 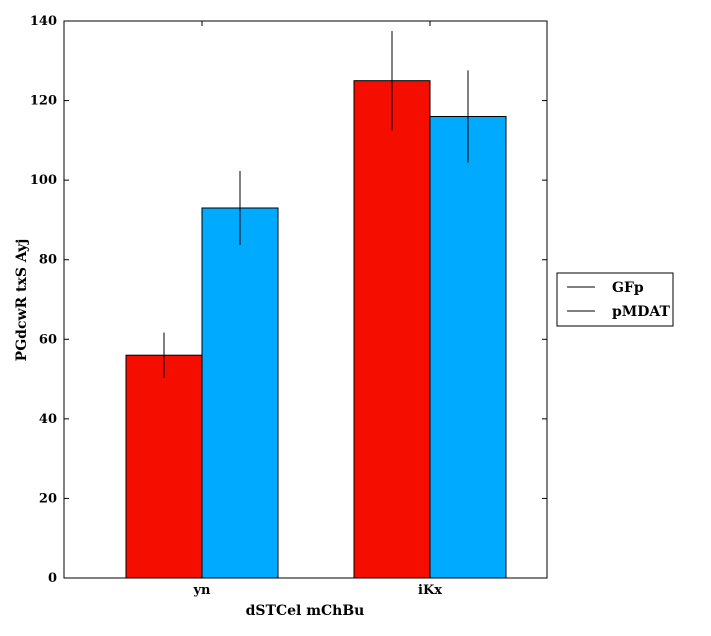 I want to click on bar-pmdat-yn, so click(x=240, y=393).